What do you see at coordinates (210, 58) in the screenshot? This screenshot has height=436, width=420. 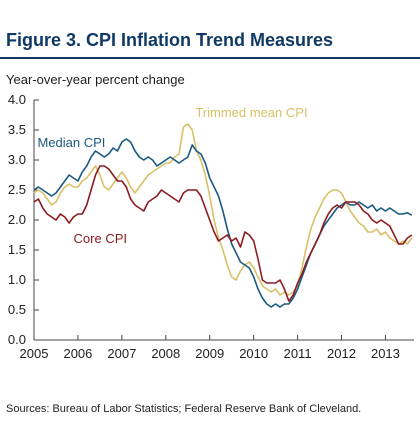 I see `title-rule` at bounding box center [210, 58].